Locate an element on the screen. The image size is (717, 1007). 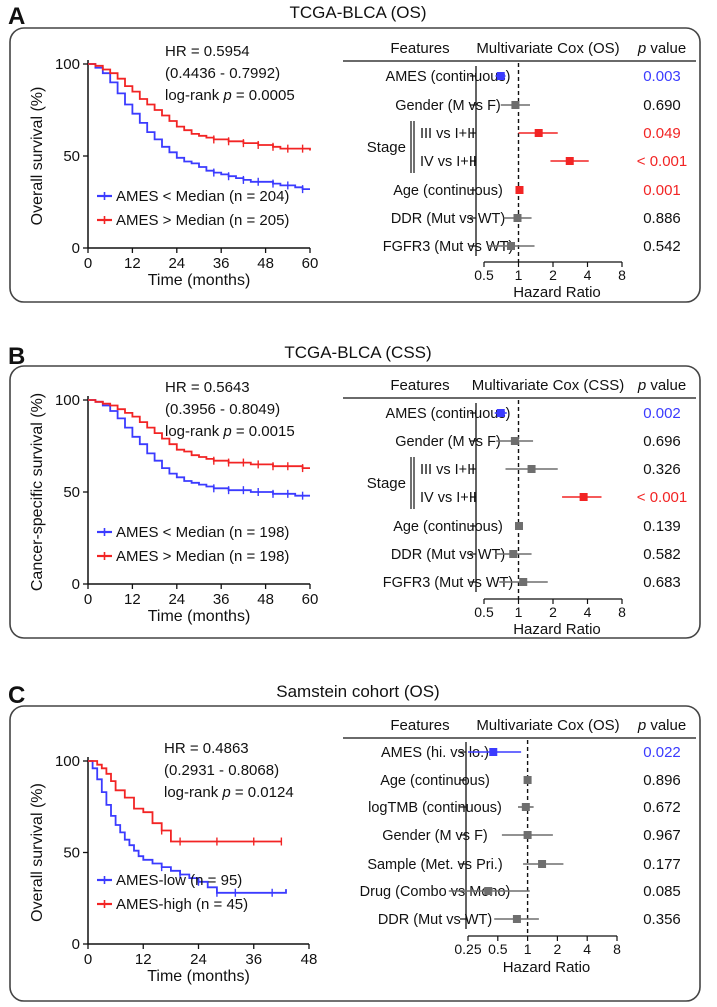
forest-feature-label: FGFR3 (Mut vs WT) is located at coordinates (448, 583).